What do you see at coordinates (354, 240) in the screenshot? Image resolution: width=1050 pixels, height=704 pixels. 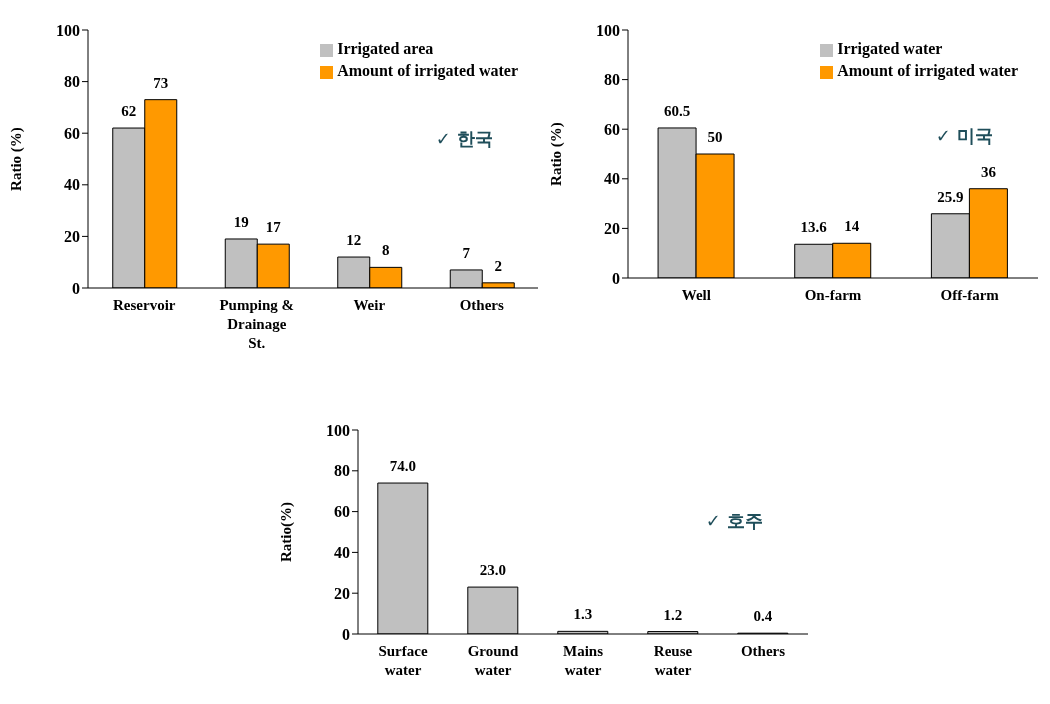 I see `data-label: 12` at bounding box center [354, 240].